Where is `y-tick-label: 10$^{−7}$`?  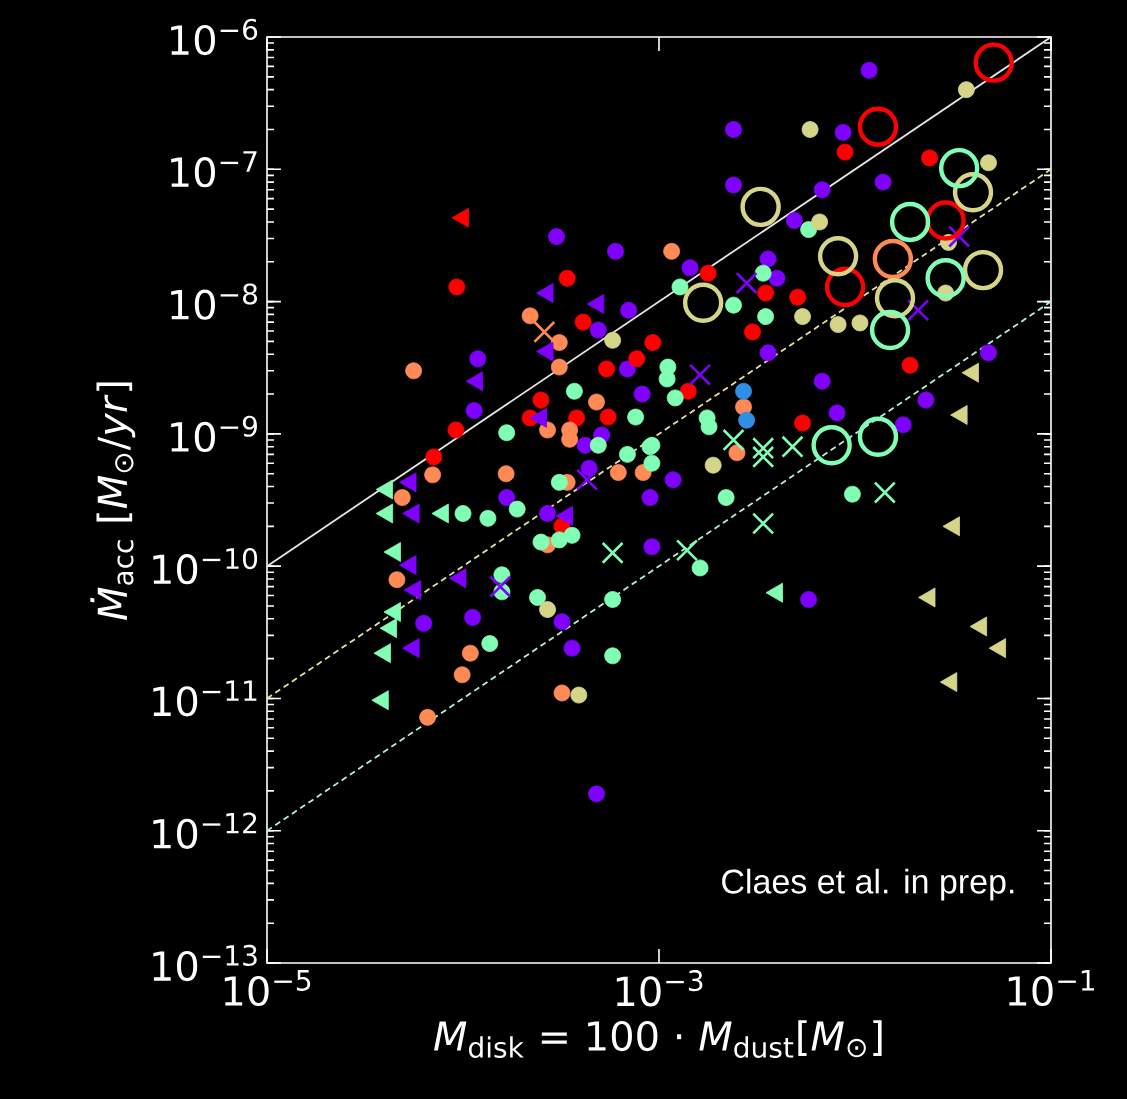
y-tick-label: 10$^{−7}$ is located at coordinates (214, 169).